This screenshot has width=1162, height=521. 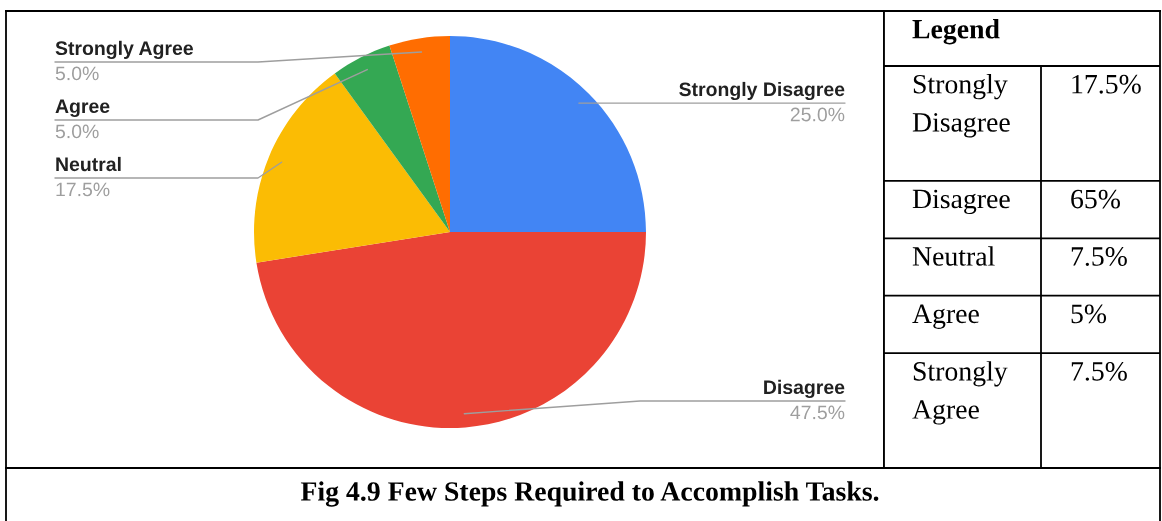 What do you see at coordinates (961, 202) in the screenshot?
I see `text: Disagree` at bounding box center [961, 202].